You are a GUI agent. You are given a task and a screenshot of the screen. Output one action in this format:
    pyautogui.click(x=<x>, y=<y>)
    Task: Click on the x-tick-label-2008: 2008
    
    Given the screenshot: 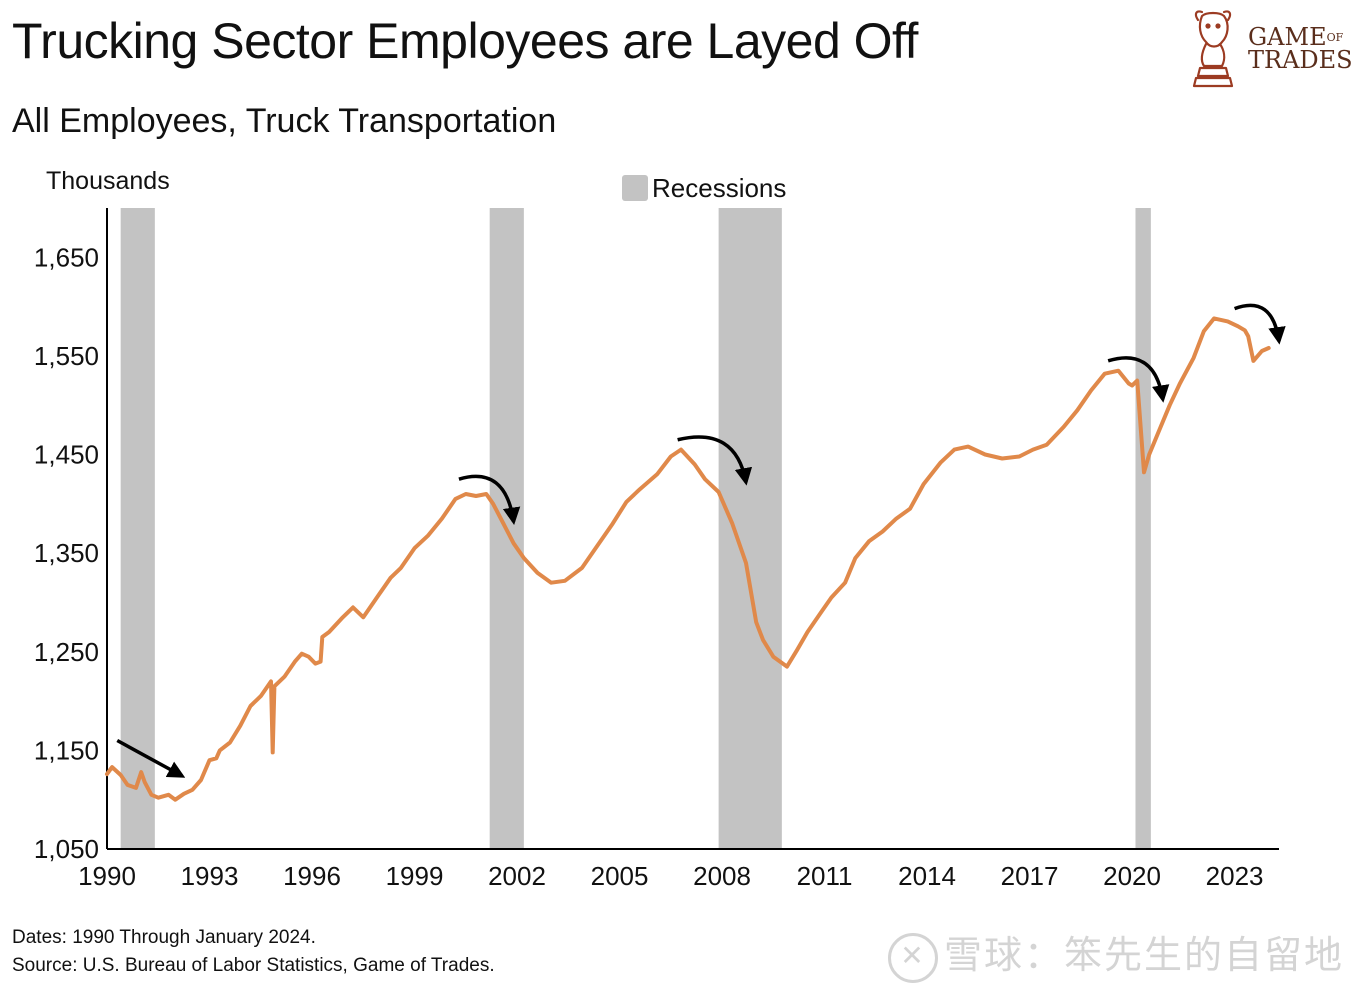 What is the action you would take?
    pyautogui.click(x=722, y=876)
    